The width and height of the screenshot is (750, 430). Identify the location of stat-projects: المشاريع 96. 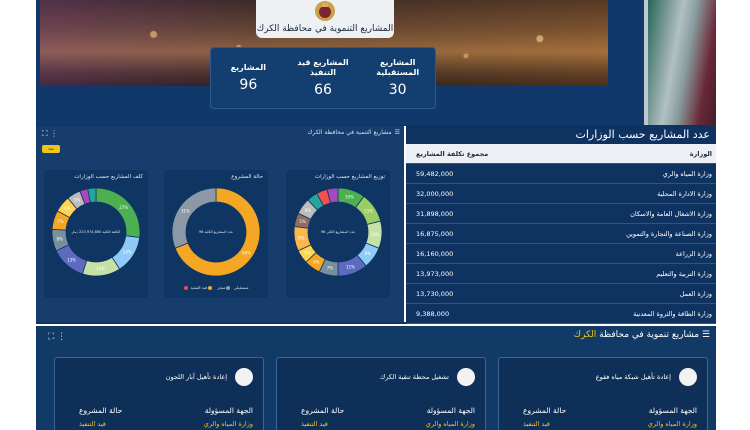
(248, 78).